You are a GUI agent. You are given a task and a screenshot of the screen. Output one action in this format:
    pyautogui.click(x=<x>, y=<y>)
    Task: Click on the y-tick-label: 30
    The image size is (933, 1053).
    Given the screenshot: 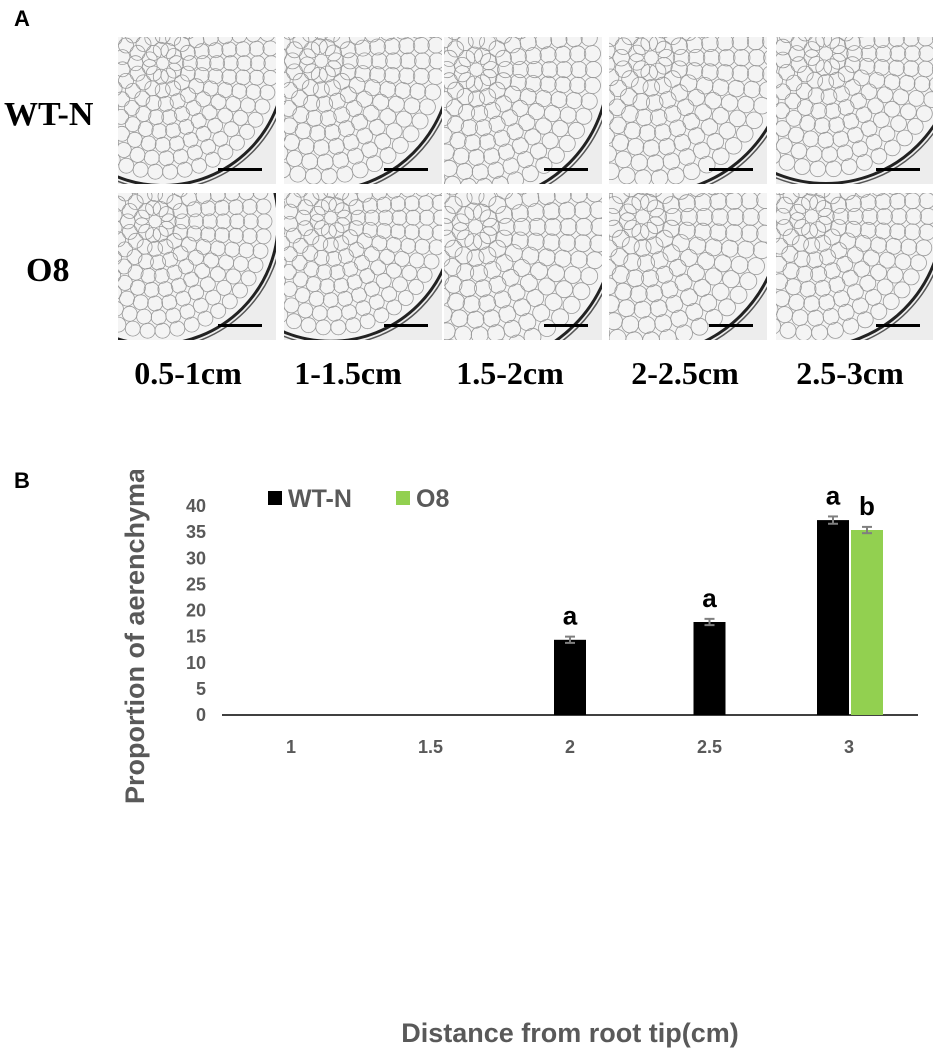 What is the action you would take?
    pyautogui.click(x=196, y=558)
    